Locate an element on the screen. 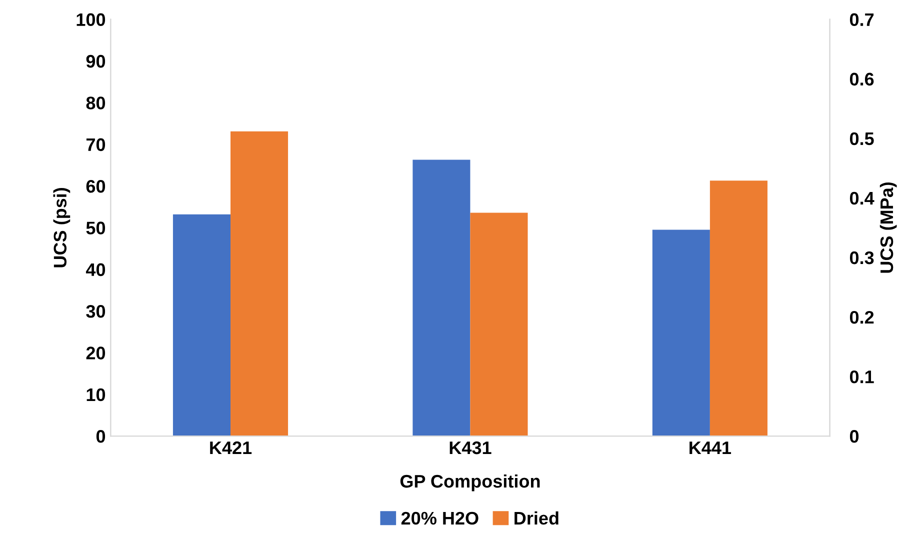  y2-tick-label: 0.3 is located at coordinates (862, 257).